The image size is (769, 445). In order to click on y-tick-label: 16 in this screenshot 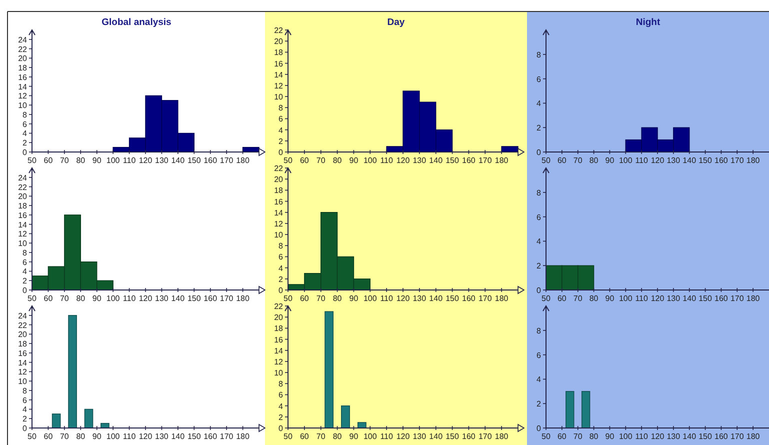, I will do `click(23, 77)`.